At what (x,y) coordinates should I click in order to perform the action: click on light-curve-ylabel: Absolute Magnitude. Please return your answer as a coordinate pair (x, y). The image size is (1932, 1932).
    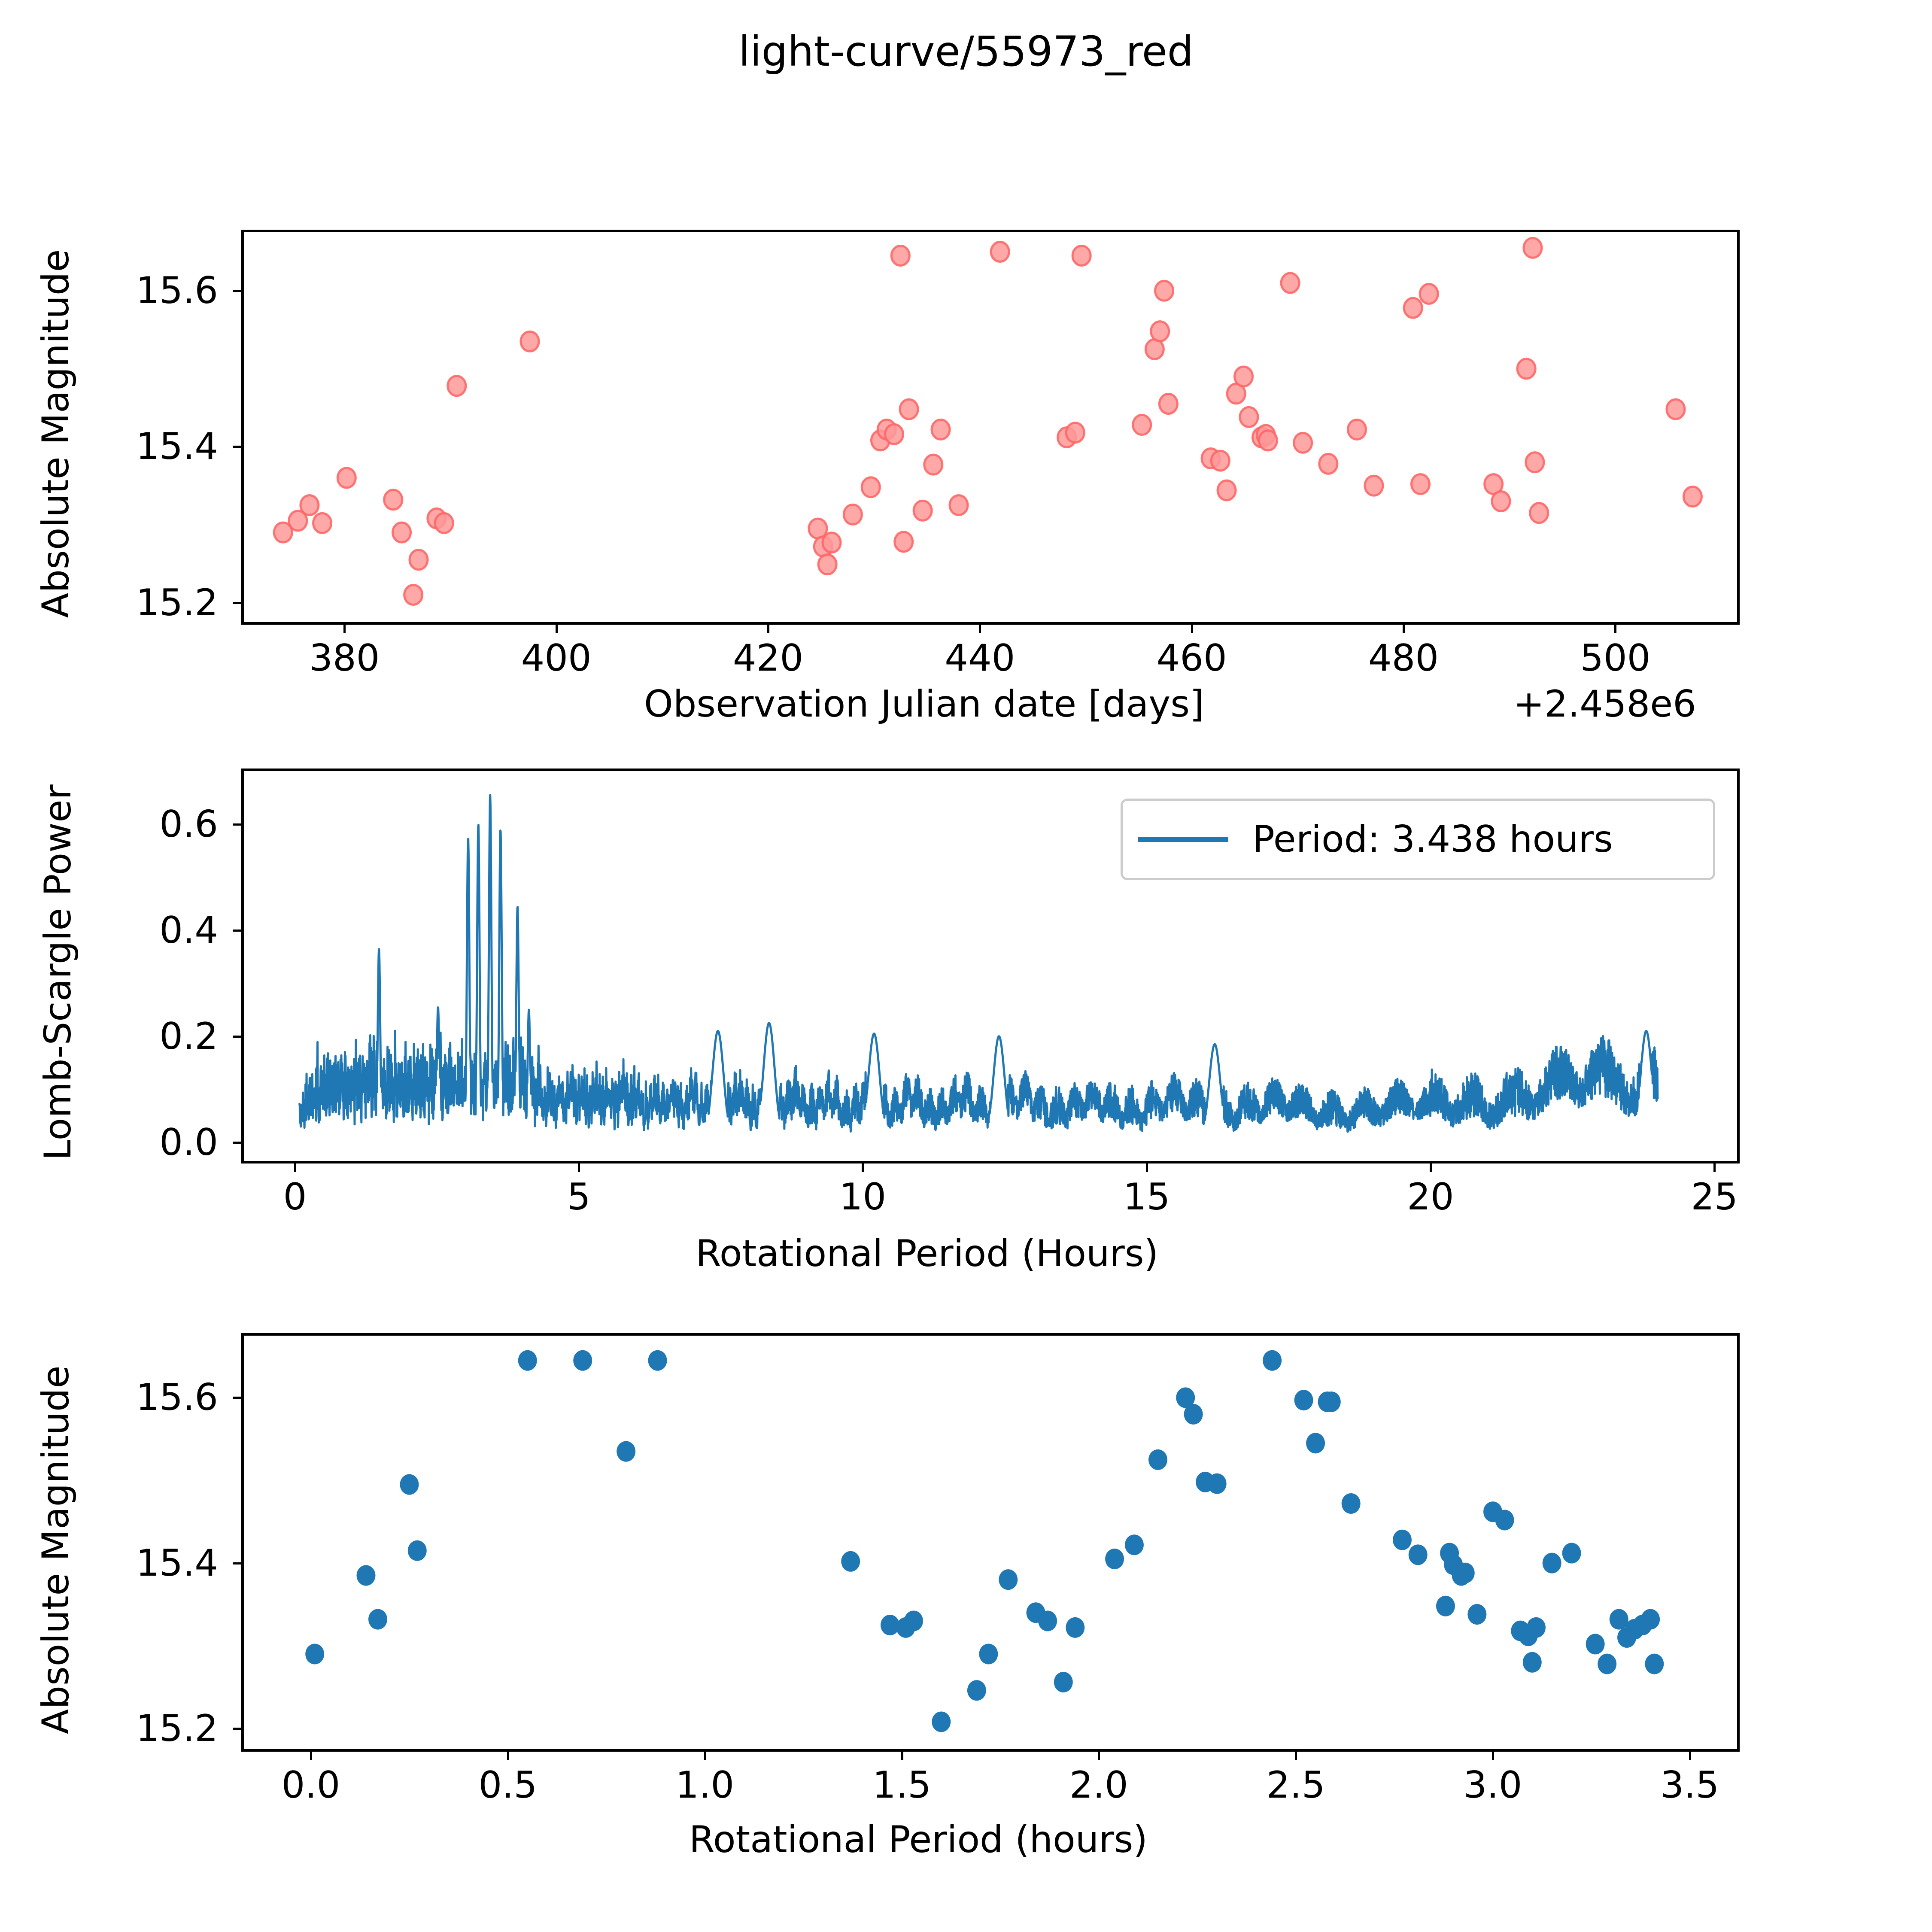
    Looking at the image, I should click on (56, 433).